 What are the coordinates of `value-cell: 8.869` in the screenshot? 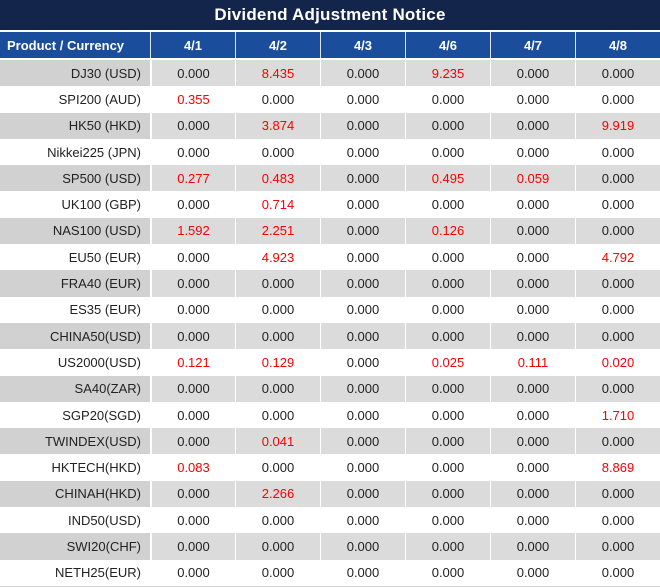 It's located at (617, 467).